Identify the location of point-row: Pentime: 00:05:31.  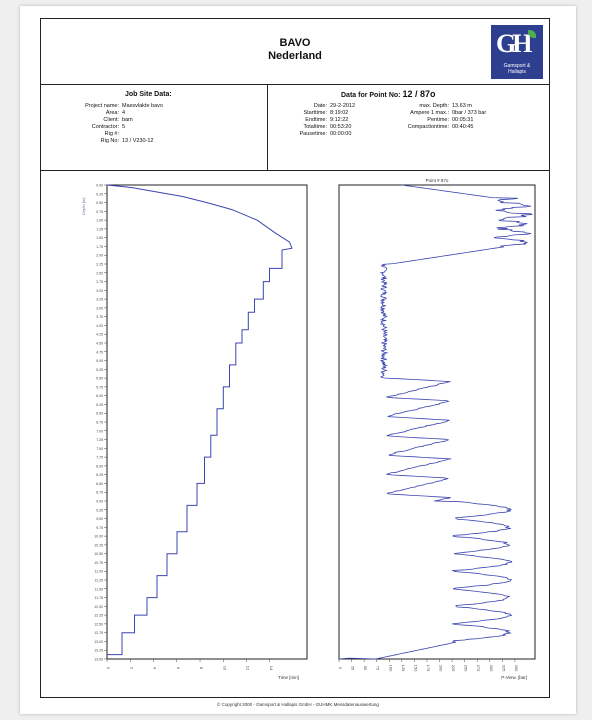
(433, 120).